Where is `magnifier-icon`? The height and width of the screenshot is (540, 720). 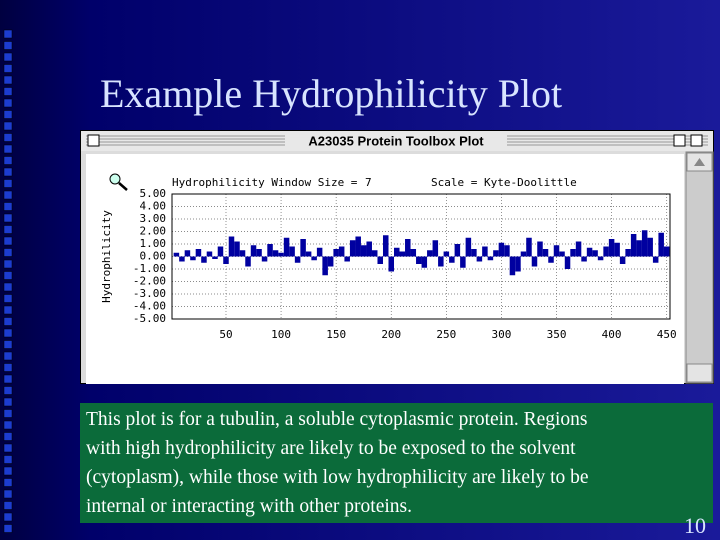
magnifier-icon is located at coordinates (118, 182).